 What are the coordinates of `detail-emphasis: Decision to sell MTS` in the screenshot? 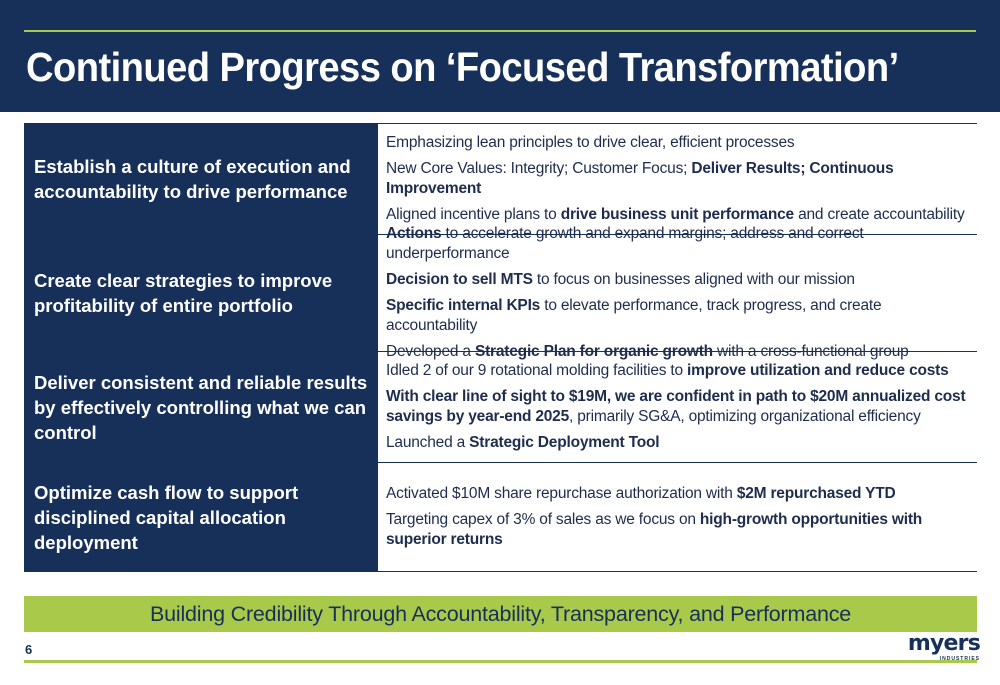 It's located at (459, 279).